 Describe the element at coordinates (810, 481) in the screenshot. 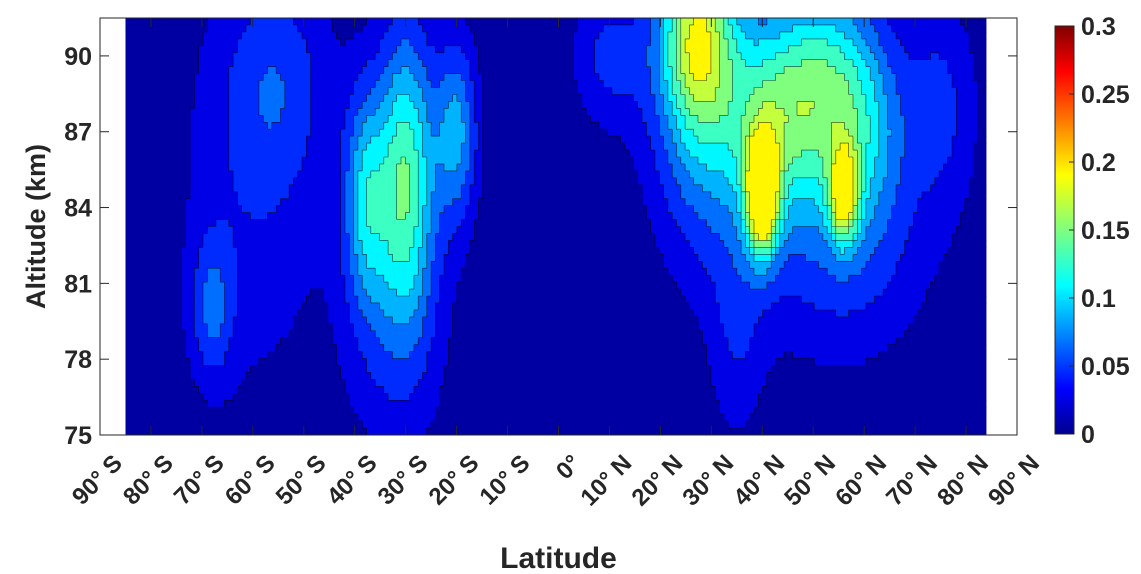

I see `x-tick-label: 50° N` at that location.